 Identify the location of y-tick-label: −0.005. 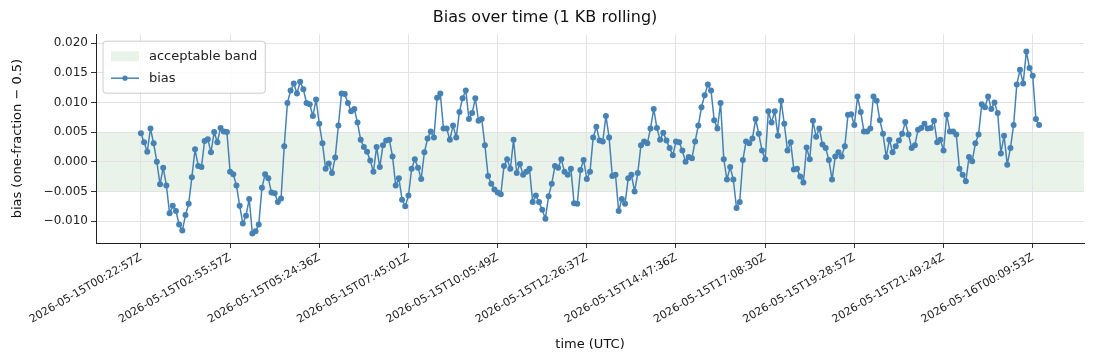
(65, 190).